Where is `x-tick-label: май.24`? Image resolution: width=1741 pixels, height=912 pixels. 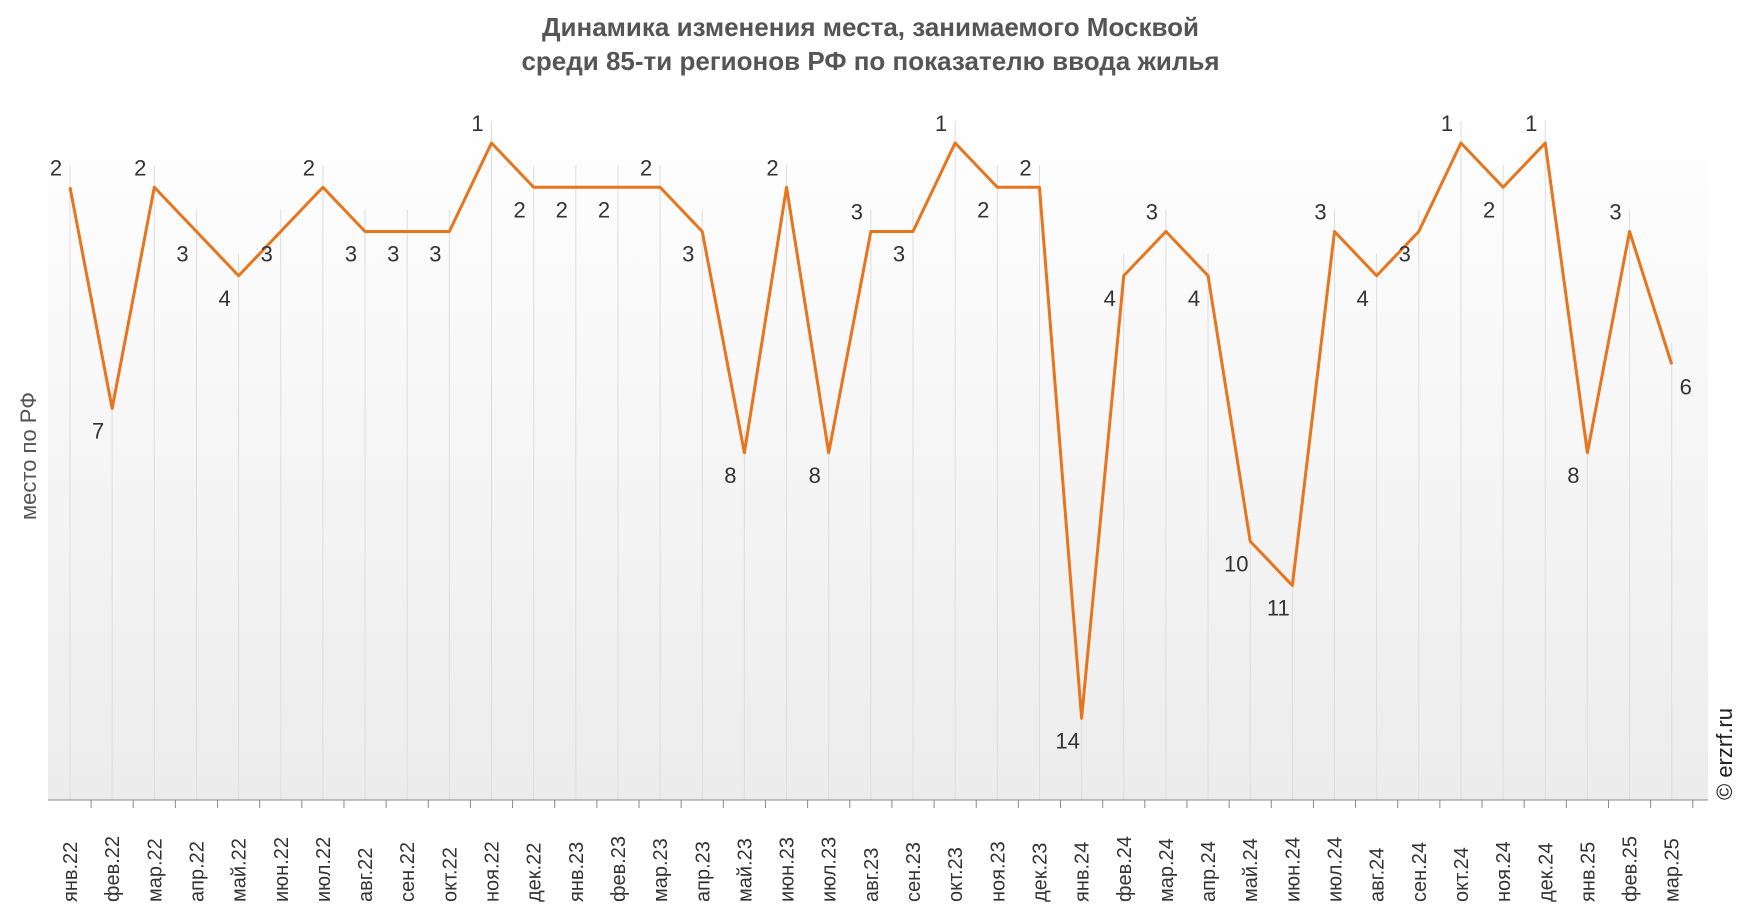
x-tick-label: май.24 is located at coordinates (1251, 870).